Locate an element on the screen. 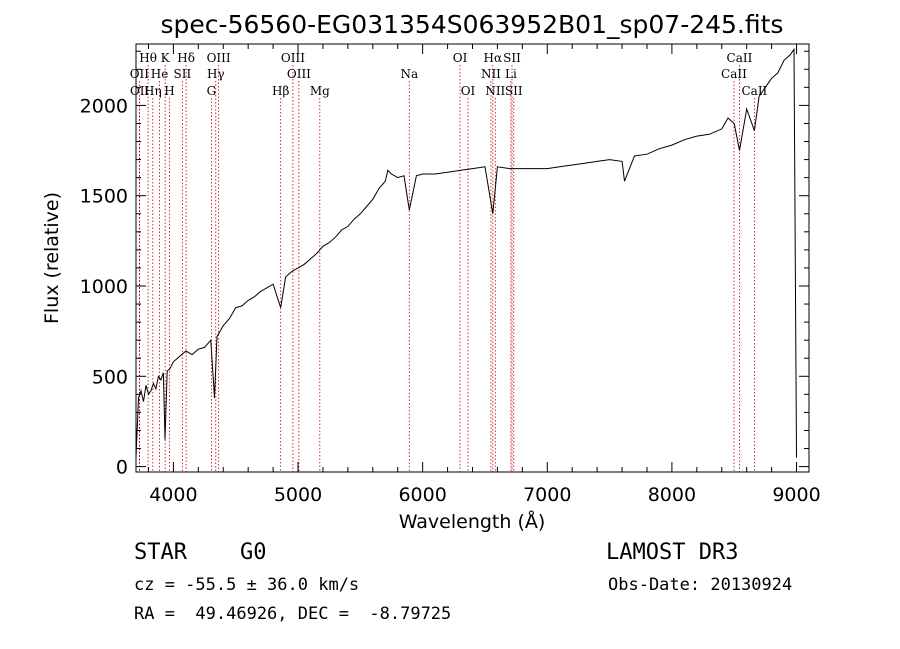  y-tick-label: 2000 is located at coordinates (104, 106).